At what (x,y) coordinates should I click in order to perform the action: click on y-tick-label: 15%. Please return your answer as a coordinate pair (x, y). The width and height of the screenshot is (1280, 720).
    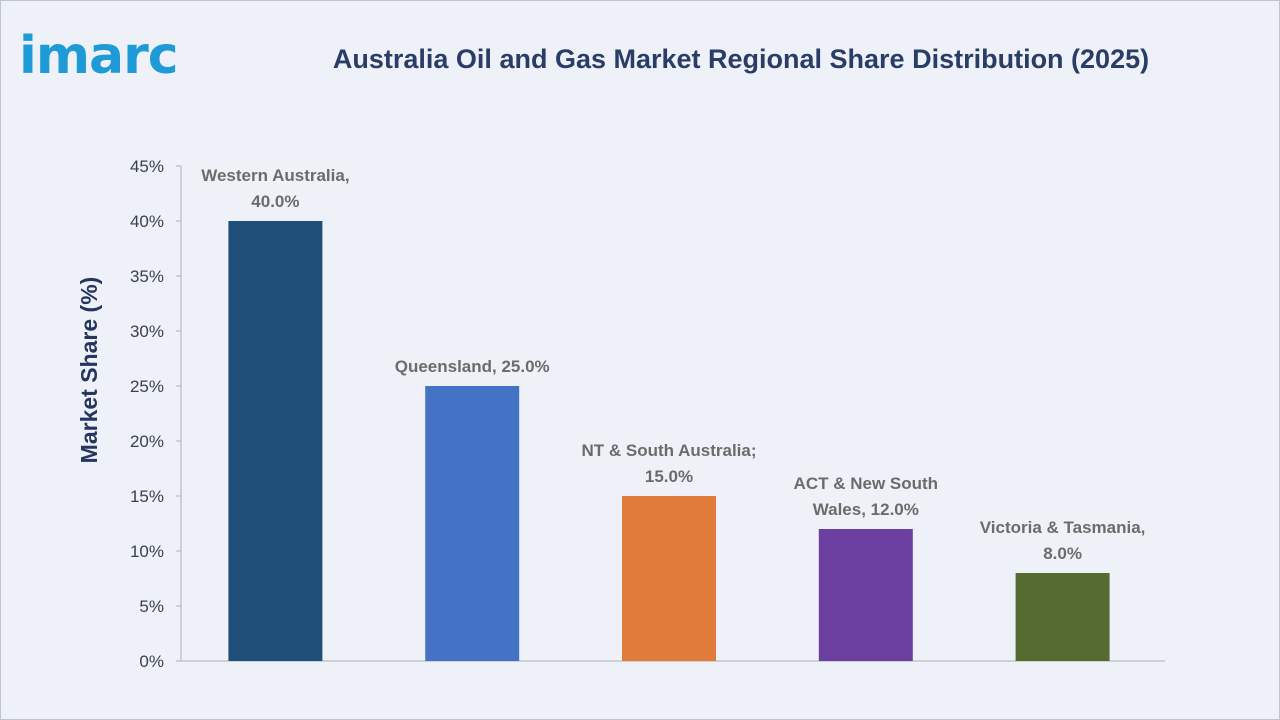
    Looking at the image, I should click on (147, 496).